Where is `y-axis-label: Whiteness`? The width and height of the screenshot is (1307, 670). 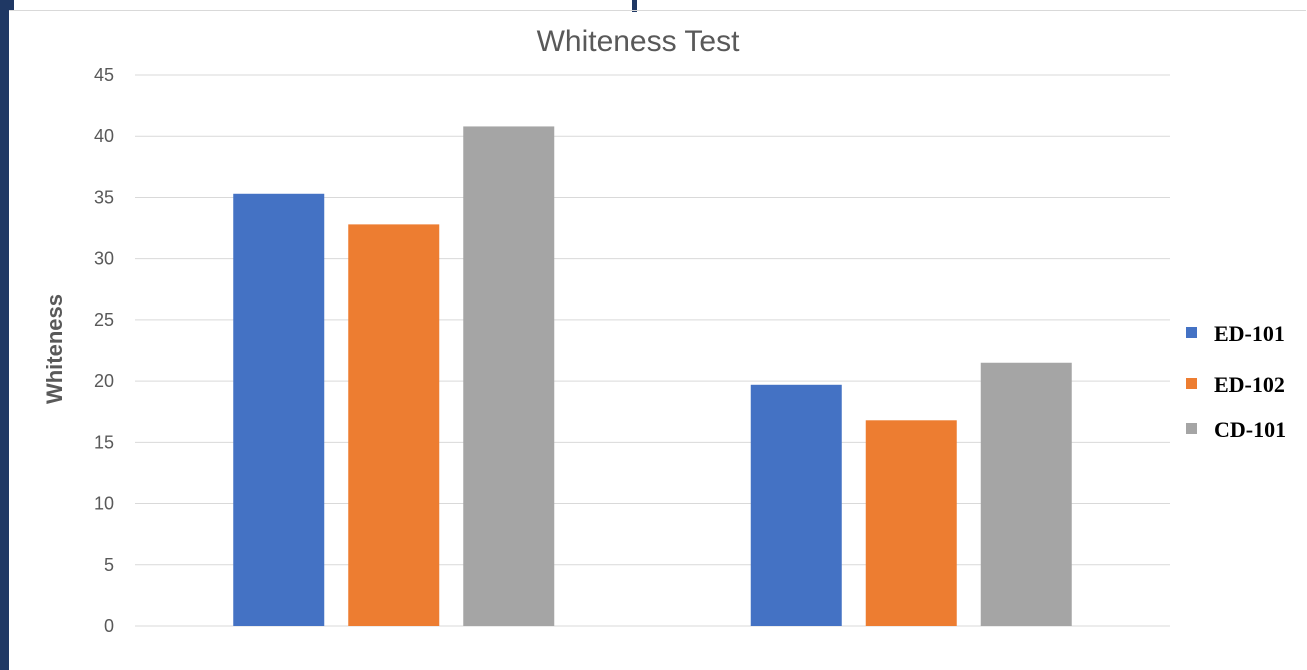
y-axis-label: Whiteness is located at coordinates (54, 349).